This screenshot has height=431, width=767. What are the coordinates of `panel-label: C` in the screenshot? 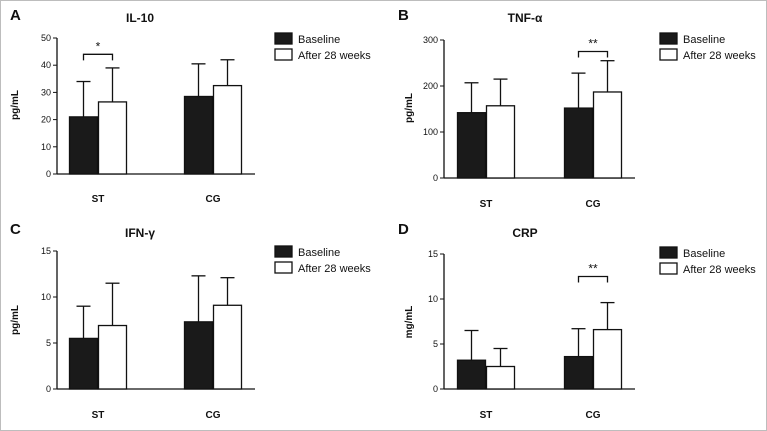 It's located at (15, 229).